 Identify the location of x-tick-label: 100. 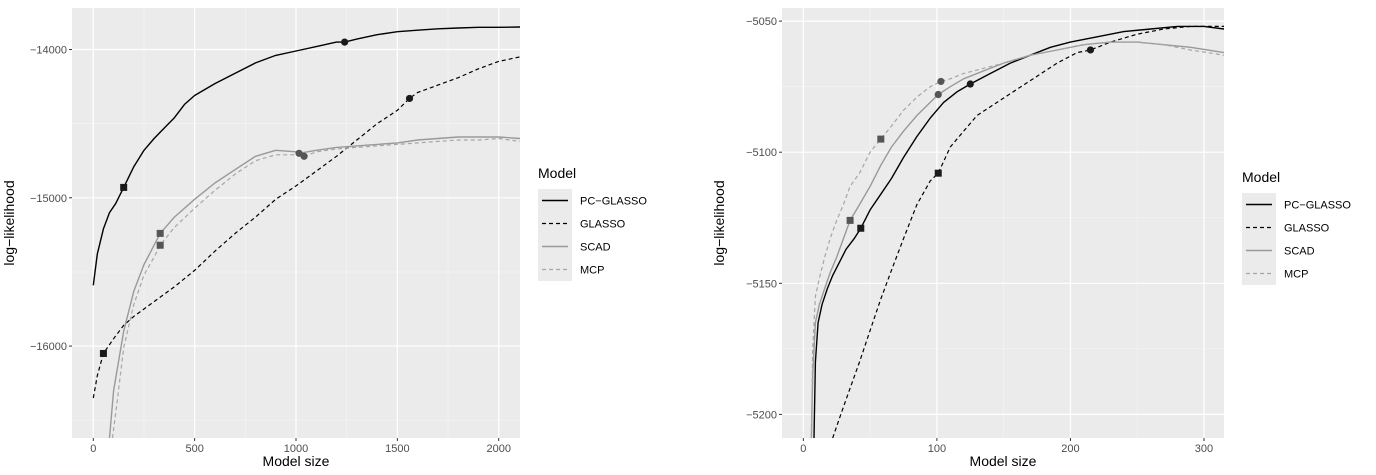
(937, 449).